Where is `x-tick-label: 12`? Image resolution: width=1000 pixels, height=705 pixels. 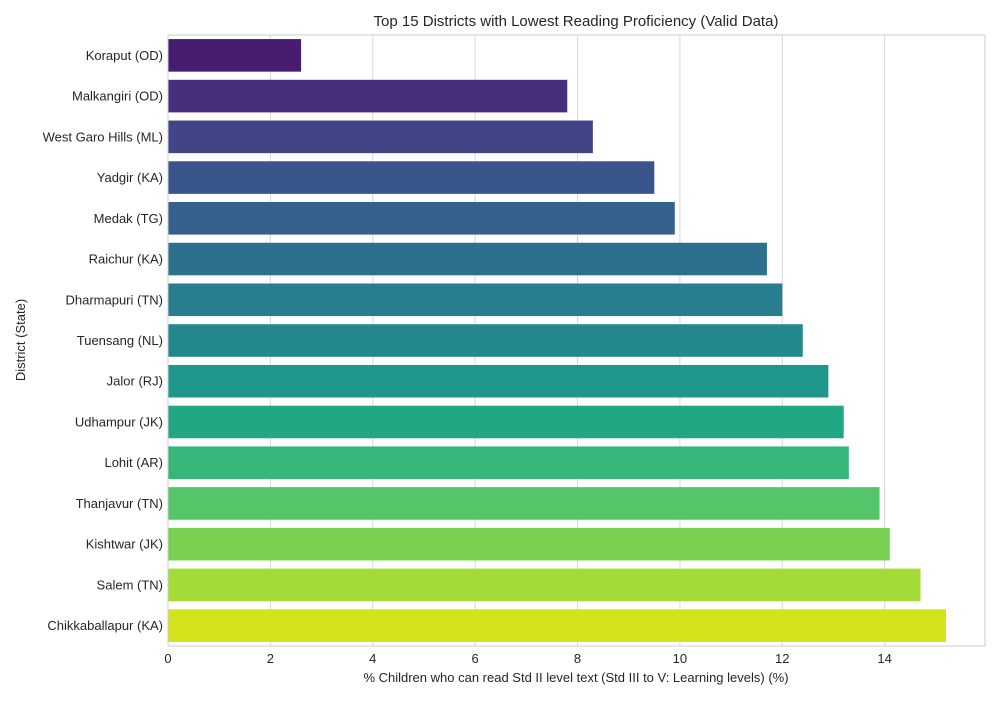
x-tick-label: 12 is located at coordinates (782, 658).